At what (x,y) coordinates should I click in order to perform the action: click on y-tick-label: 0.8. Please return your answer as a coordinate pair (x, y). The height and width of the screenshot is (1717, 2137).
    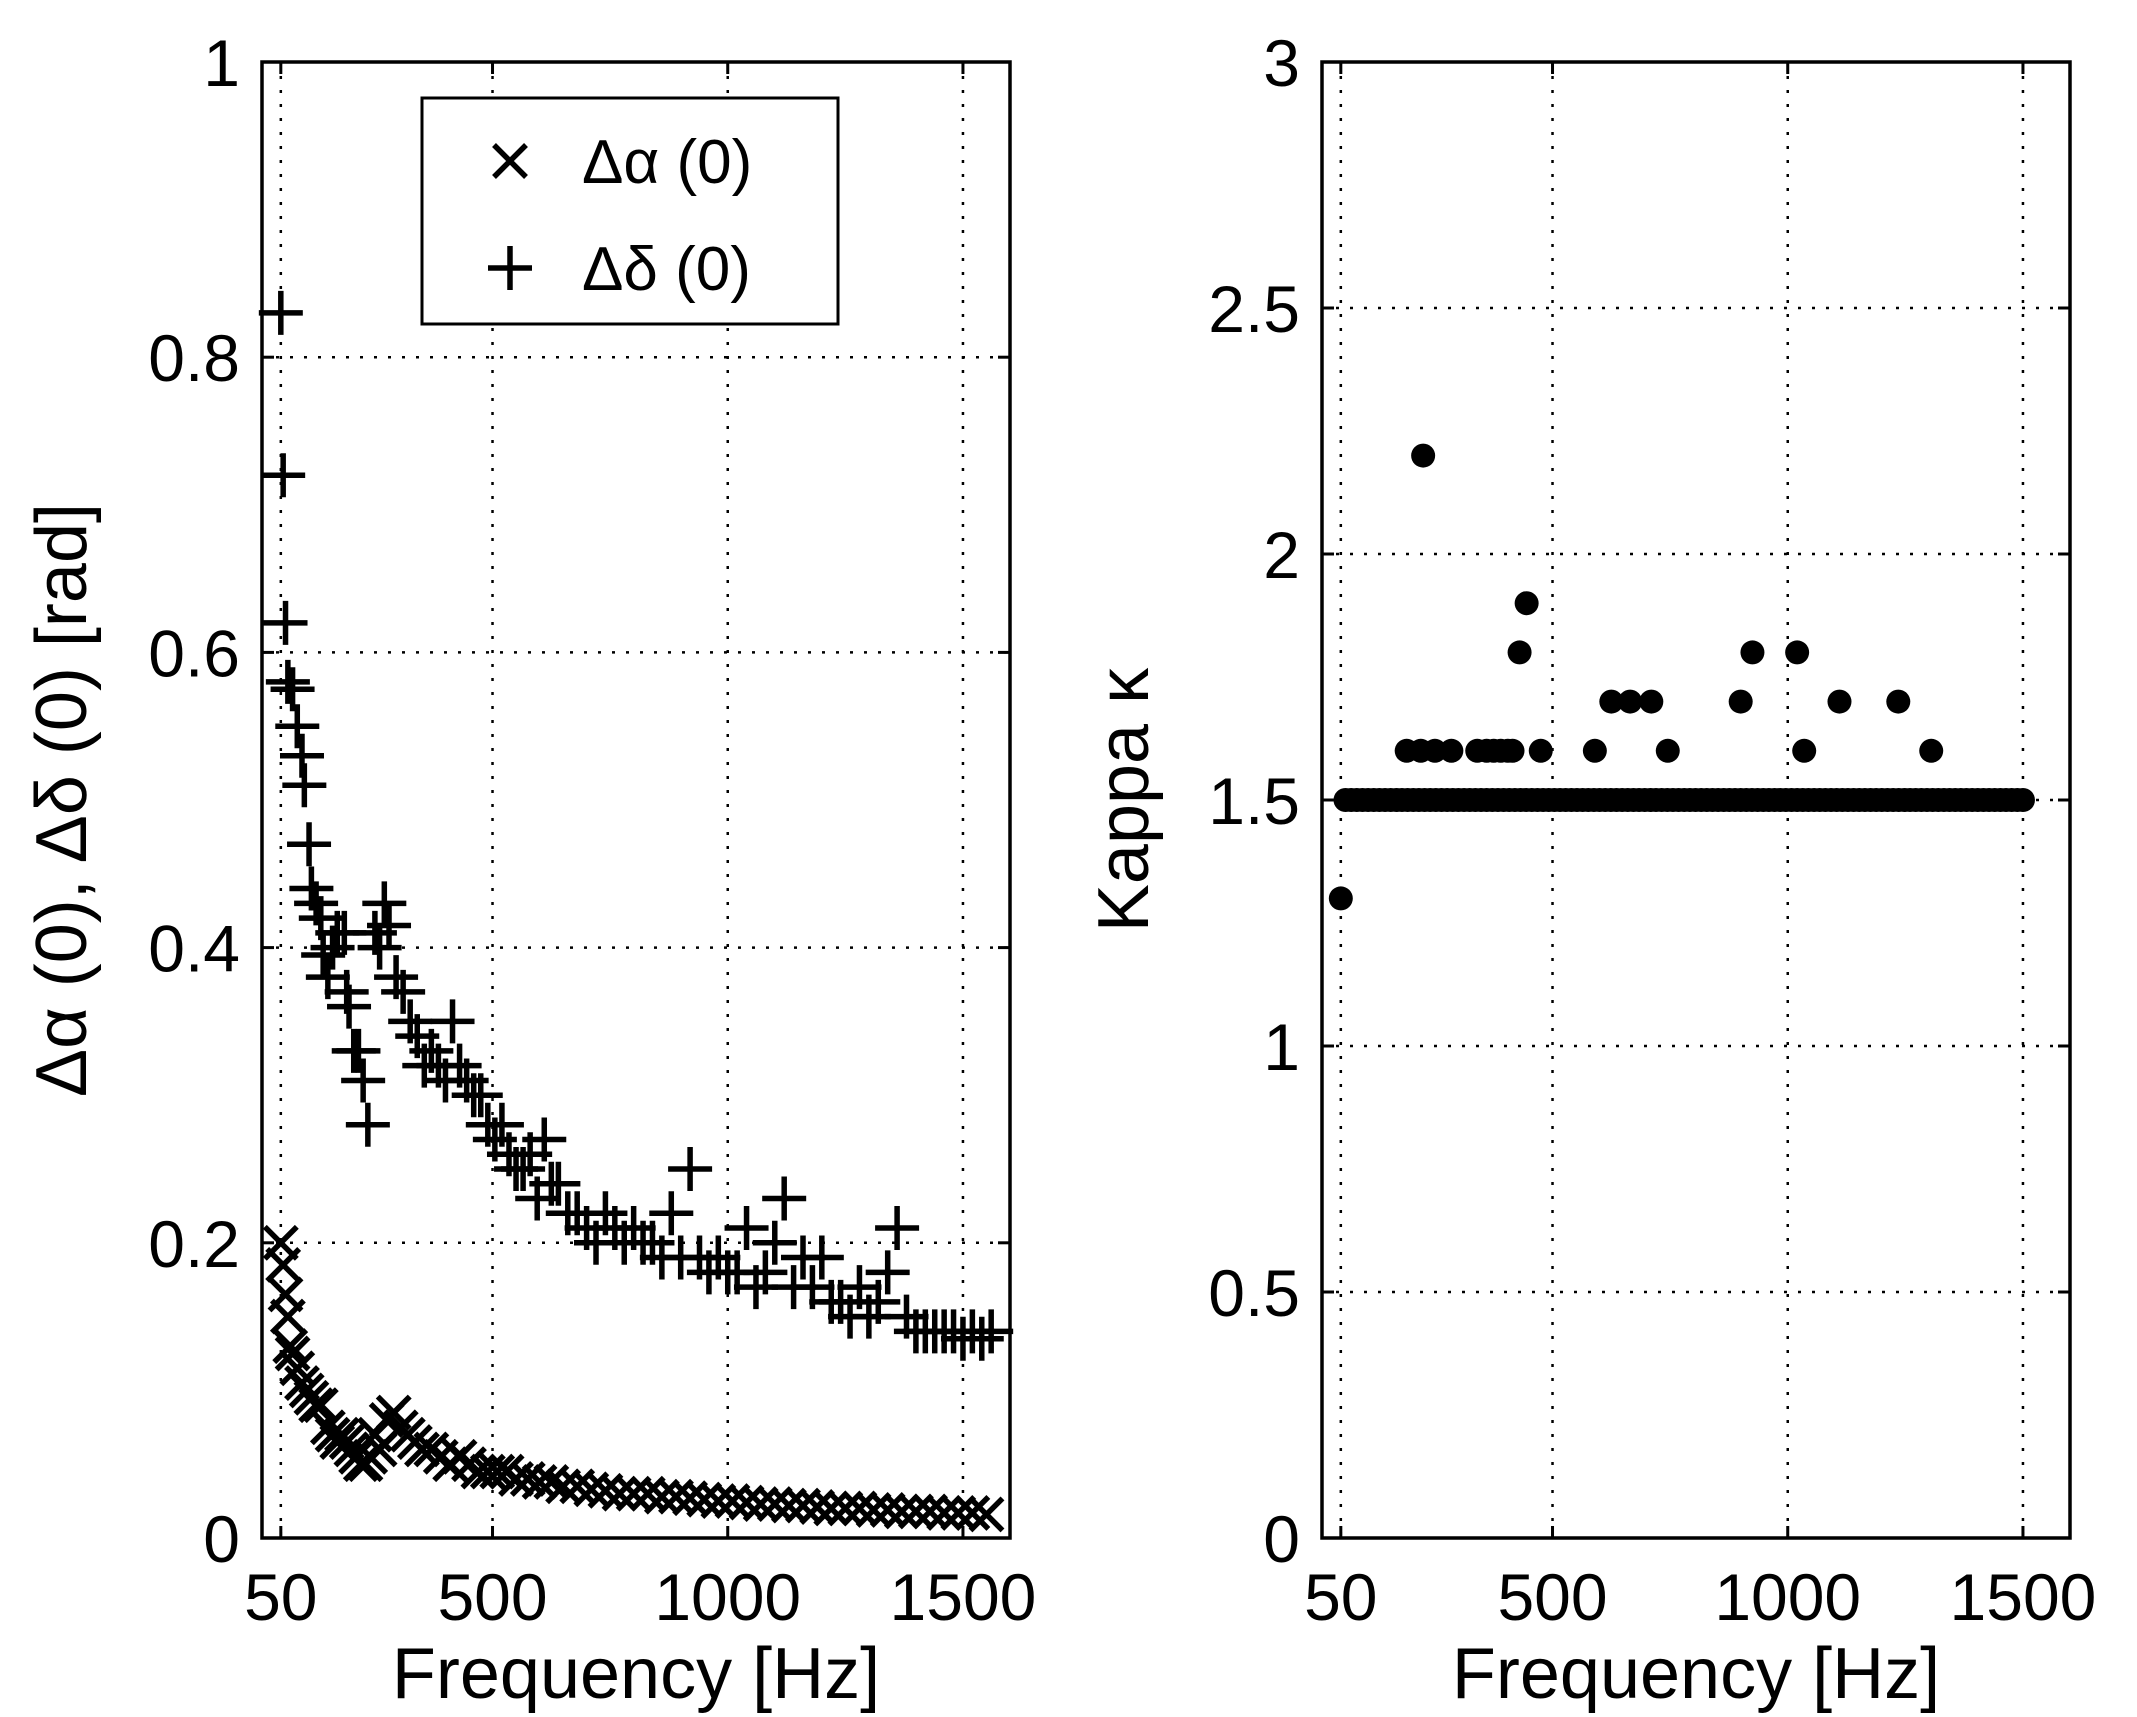
    Looking at the image, I should click on (194, 358).